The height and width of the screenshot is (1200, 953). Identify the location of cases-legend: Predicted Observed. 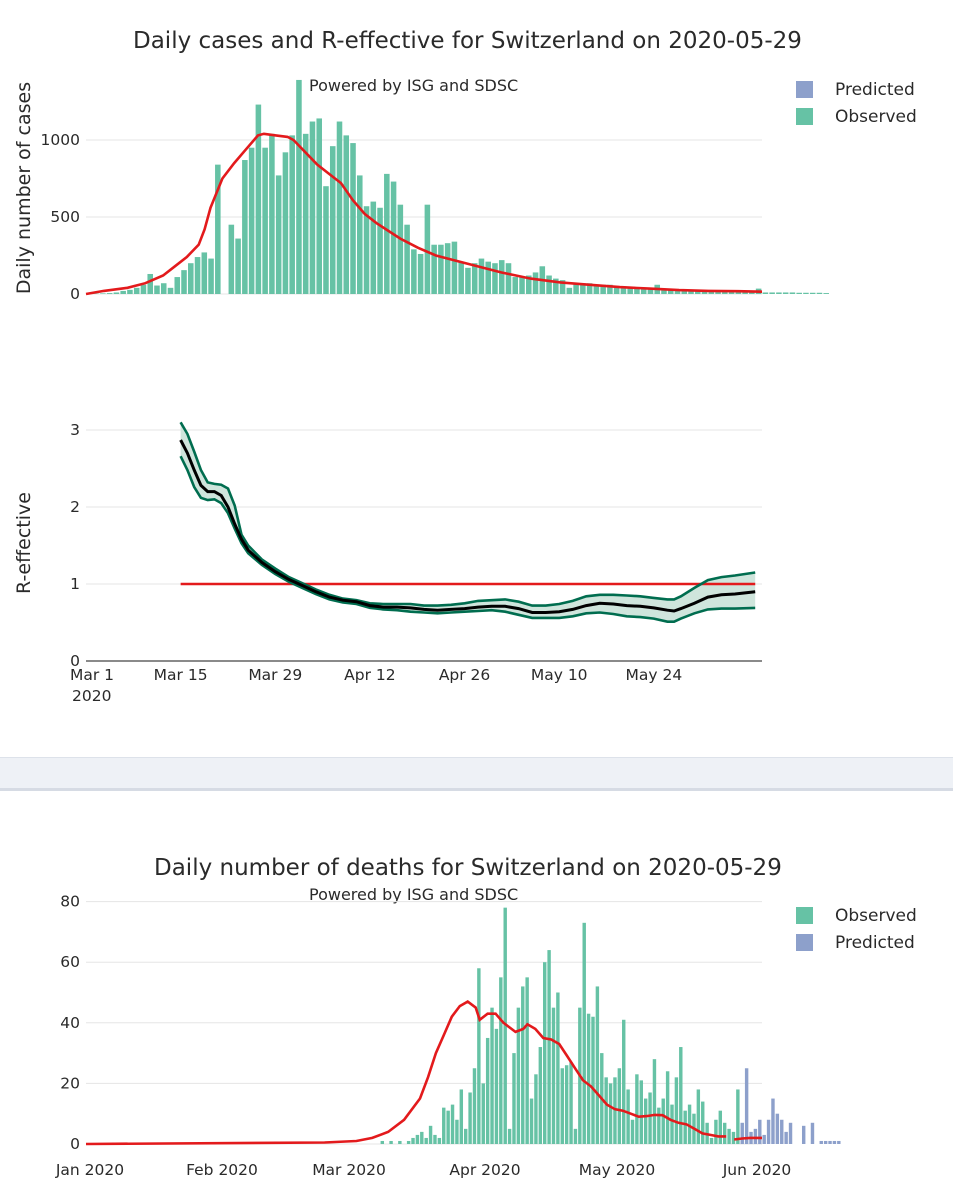
(856, 103).